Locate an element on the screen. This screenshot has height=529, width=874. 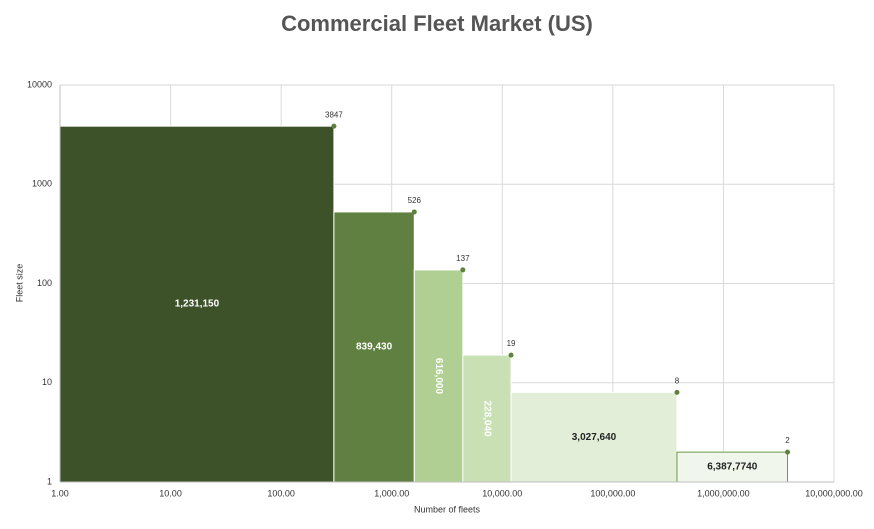
y-tick-label: 10 is located at coordinates (47, 382).